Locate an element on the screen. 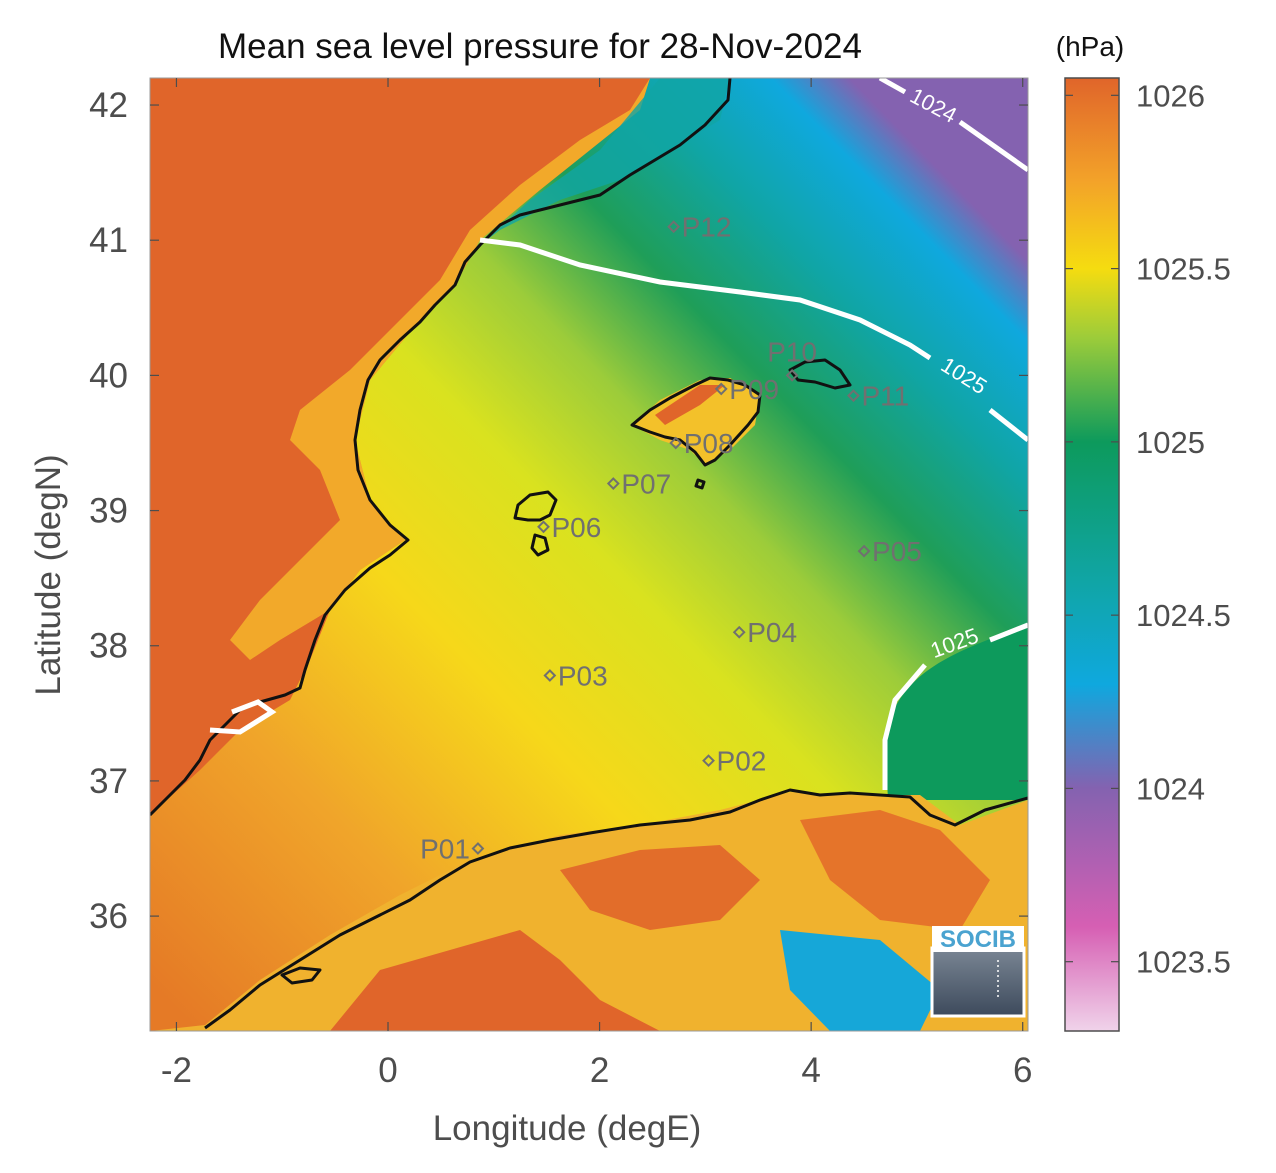  colorbar-tick-label: 1024.5 is located at coordinates (1183, 615).